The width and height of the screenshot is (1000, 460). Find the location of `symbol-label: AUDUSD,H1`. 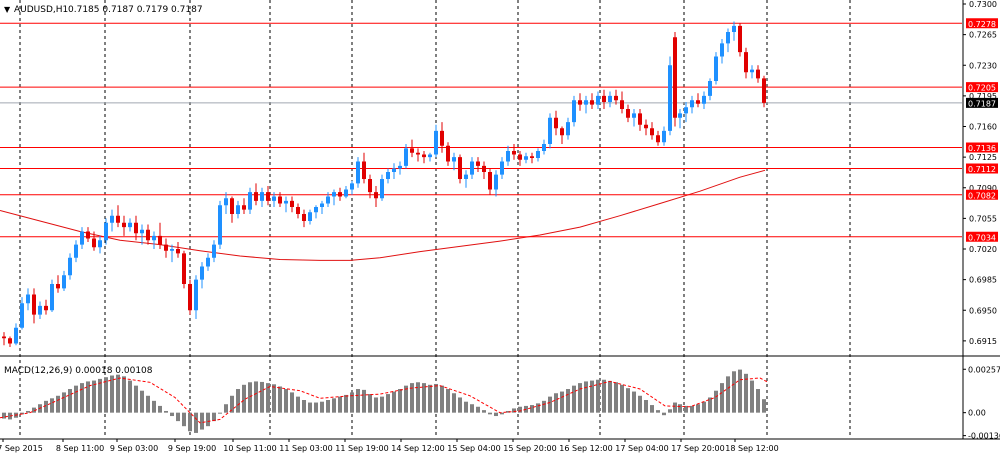

symbol-label: AUDUSD,H1 is located at coordinates (41, 10).